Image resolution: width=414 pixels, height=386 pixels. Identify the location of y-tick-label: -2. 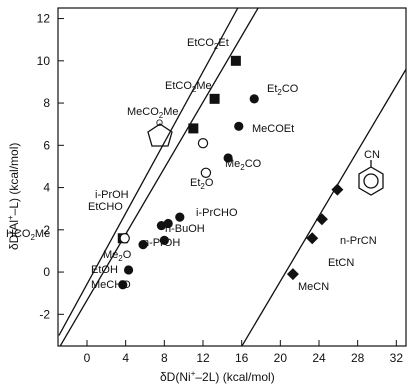
(44, 314).